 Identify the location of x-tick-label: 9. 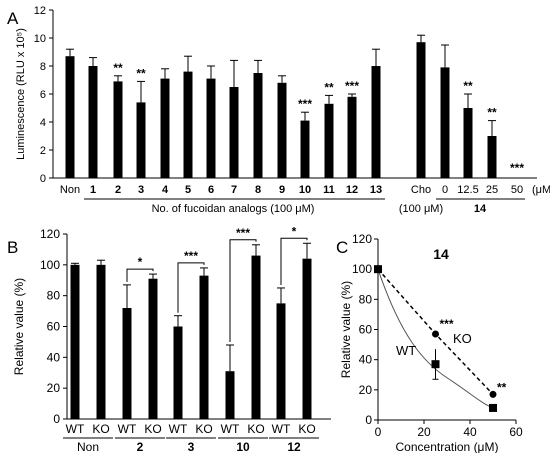
(282, 190).